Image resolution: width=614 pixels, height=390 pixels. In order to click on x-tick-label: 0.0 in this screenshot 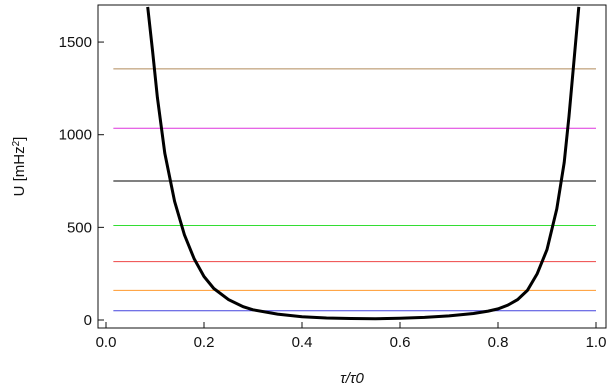, I will do `click(106, 342)`.